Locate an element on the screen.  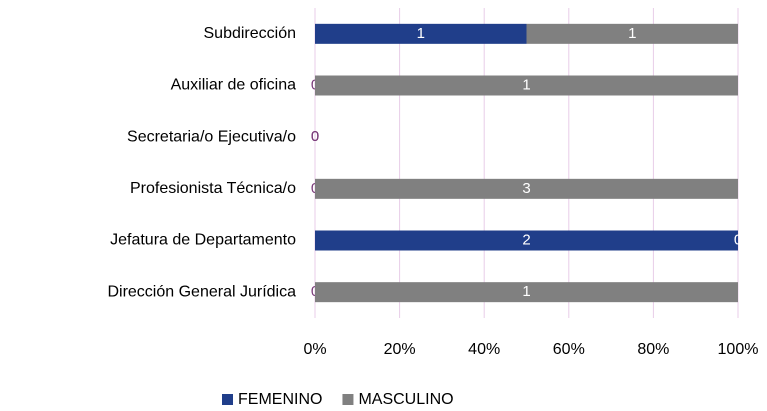
x-tick-label: 100% is located at coordinates (738, 349).